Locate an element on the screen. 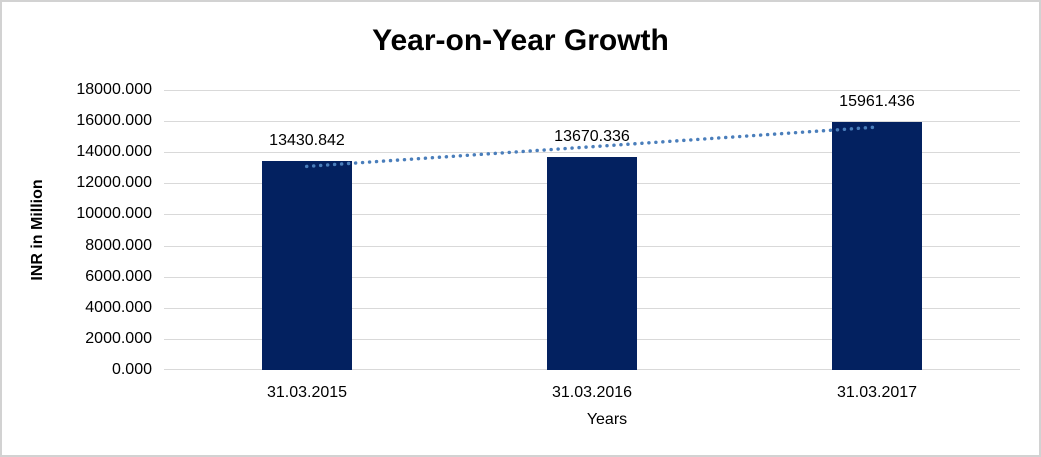 This screenshot has width=1041, height=457. y-axis-tick-label: 12000.000 is located at coordinates (114, 182).